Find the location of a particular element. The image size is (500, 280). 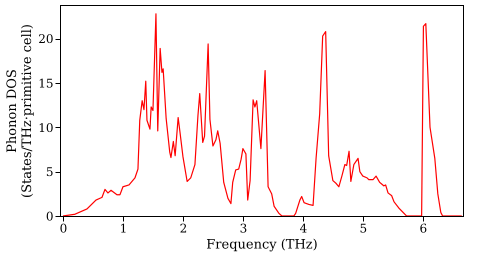

x-tick-label: 0 is located at coordinates (64, 229).